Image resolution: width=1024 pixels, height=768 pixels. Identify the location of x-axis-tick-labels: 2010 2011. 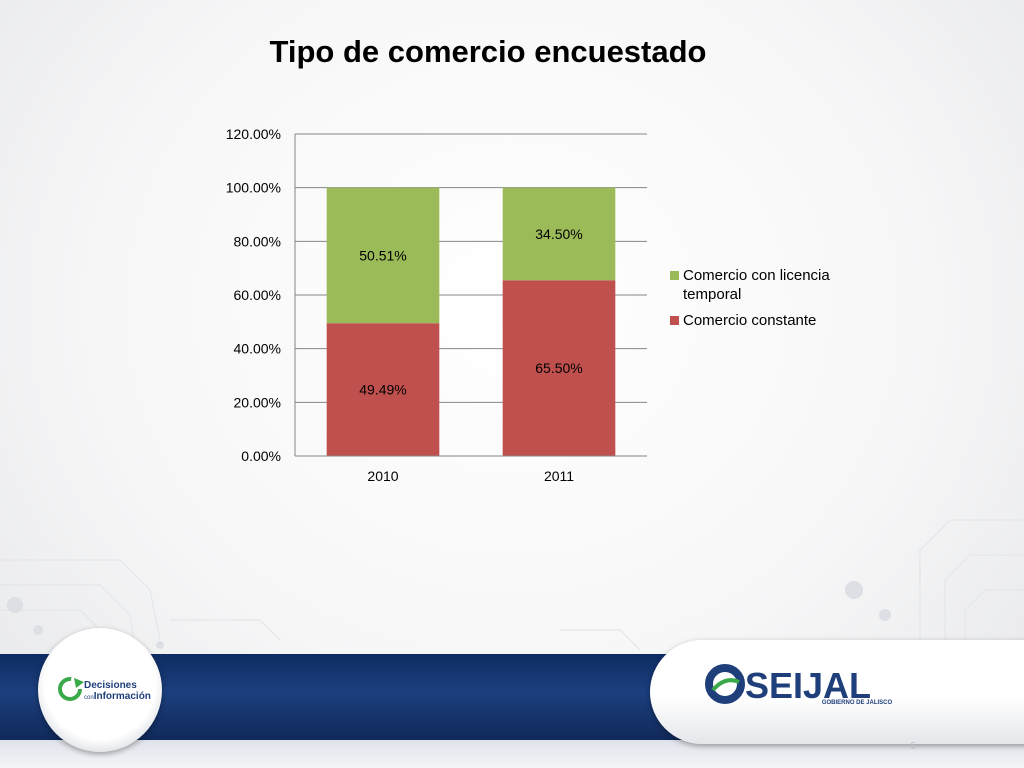
(470, 476).